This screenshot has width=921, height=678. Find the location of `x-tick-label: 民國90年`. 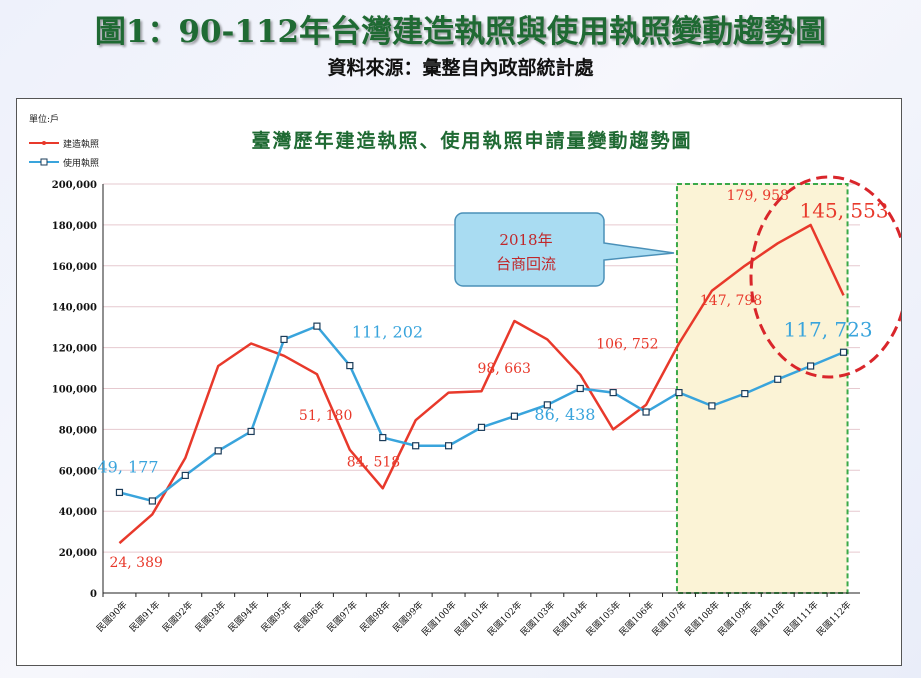

x-tick-label: 民國90年 is located at coordinates (112, 617).